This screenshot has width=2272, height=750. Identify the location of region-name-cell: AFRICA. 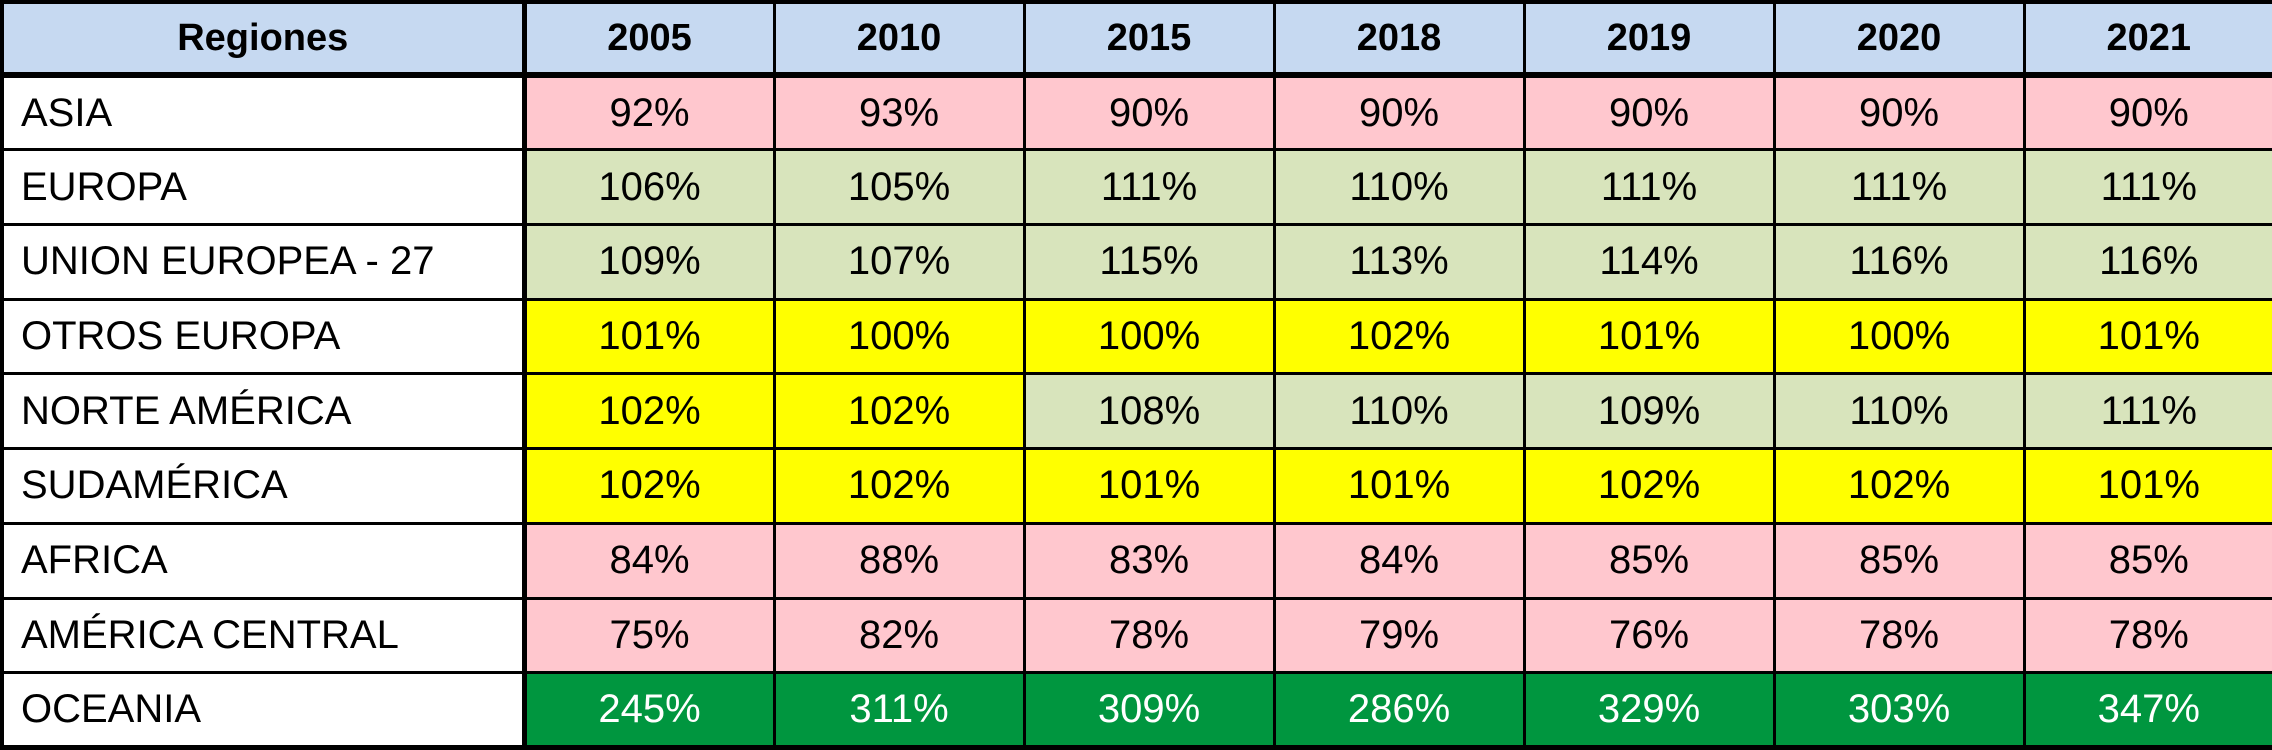
(263, 560).